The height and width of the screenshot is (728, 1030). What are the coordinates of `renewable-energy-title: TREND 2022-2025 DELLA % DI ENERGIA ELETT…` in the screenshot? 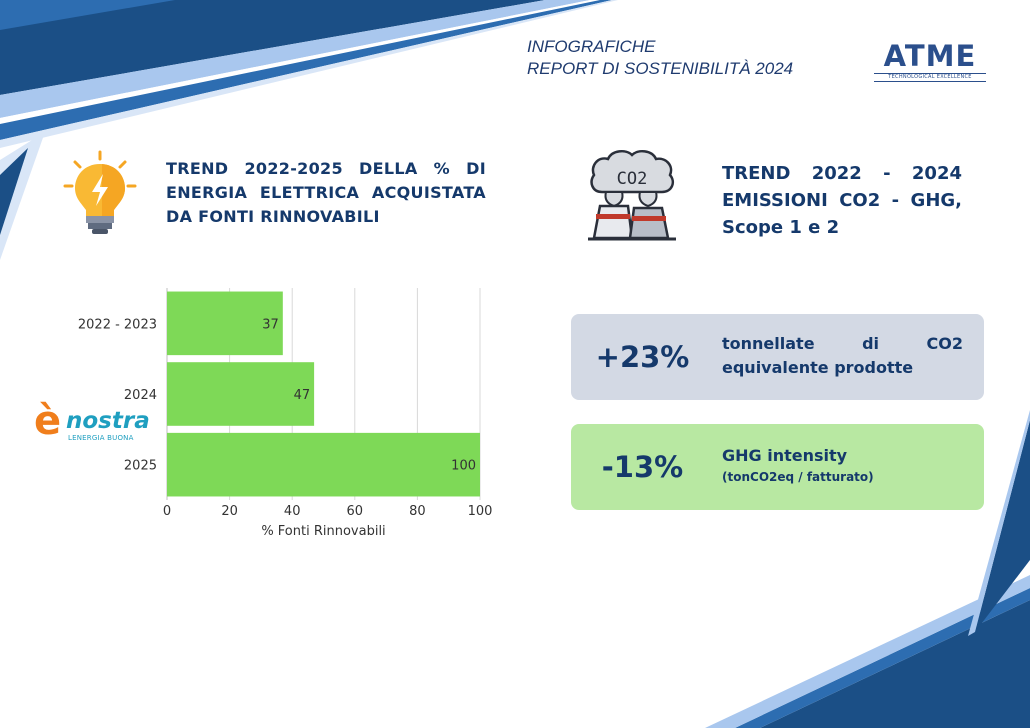 It's located at (326, 192).